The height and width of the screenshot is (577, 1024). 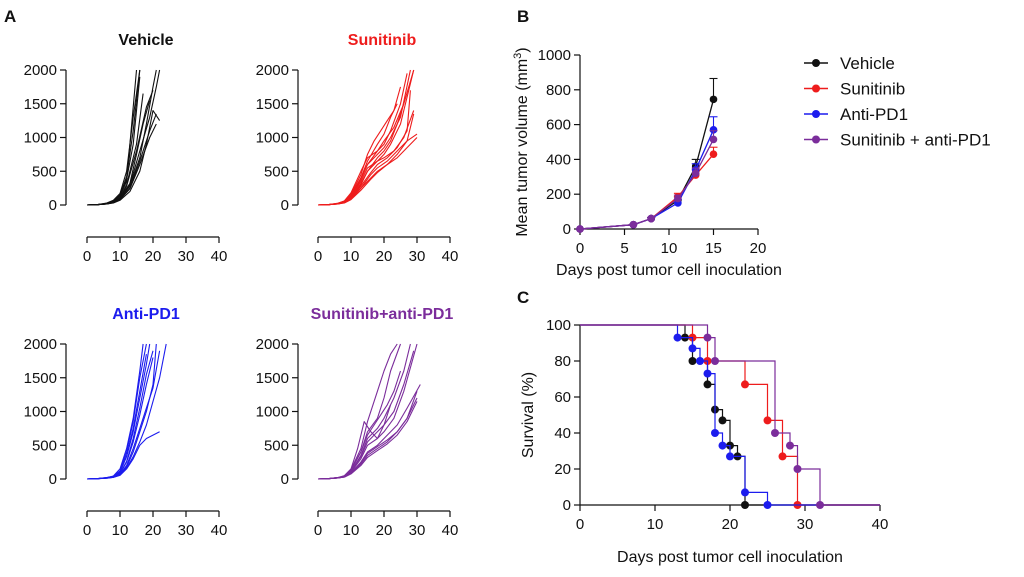 What do you see at coordinates (562, 433) in the screenshot?
I see `y-tick-label: 40` at bounding box center [562, 433].